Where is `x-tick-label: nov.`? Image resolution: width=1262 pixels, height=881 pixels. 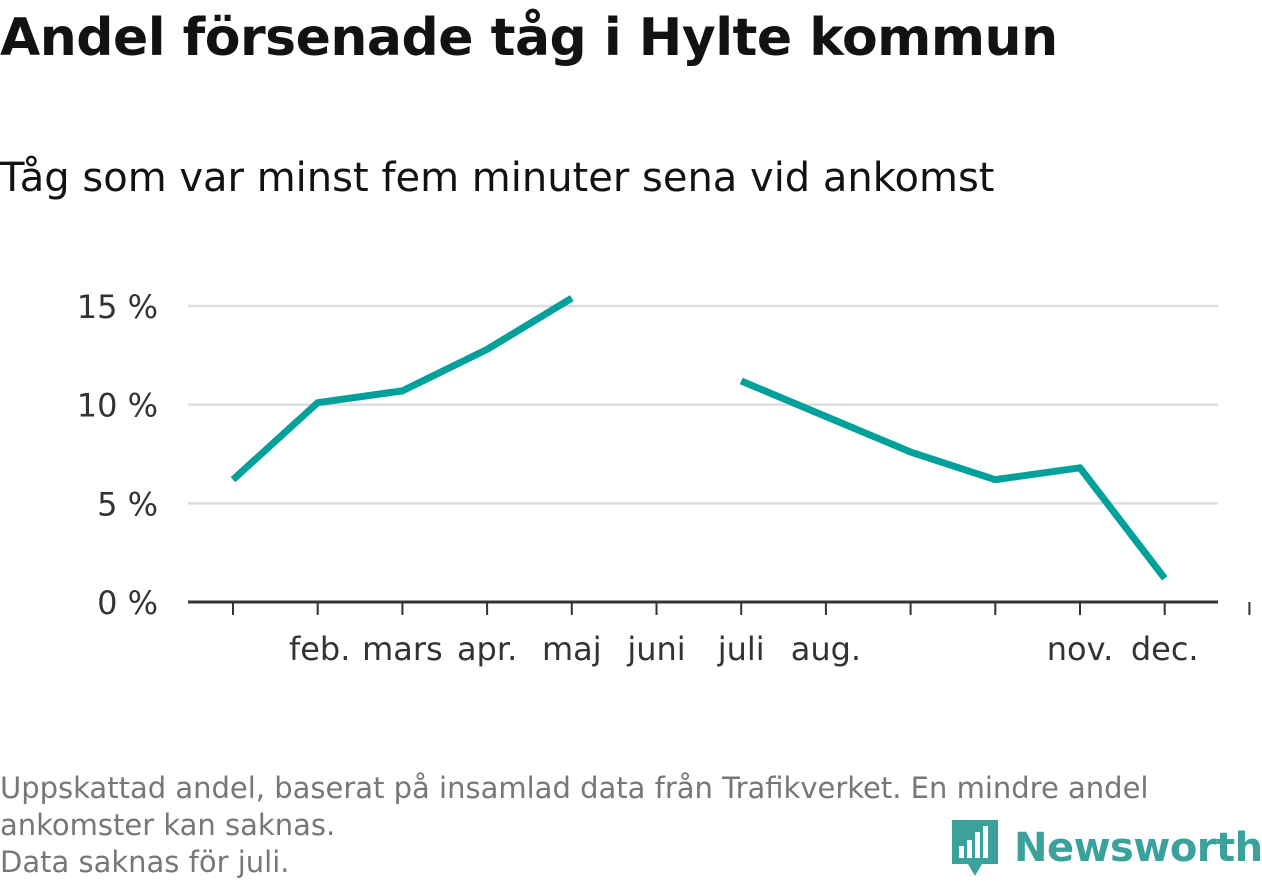 x-tick-label: nov. is located at coordinates (1080, 649).